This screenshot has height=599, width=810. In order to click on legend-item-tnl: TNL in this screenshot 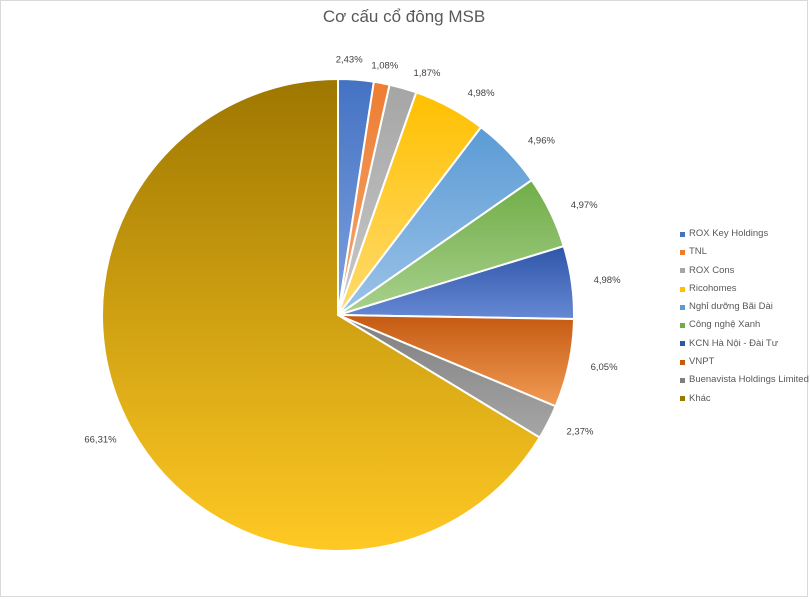, I will do `click(744, 252)`.